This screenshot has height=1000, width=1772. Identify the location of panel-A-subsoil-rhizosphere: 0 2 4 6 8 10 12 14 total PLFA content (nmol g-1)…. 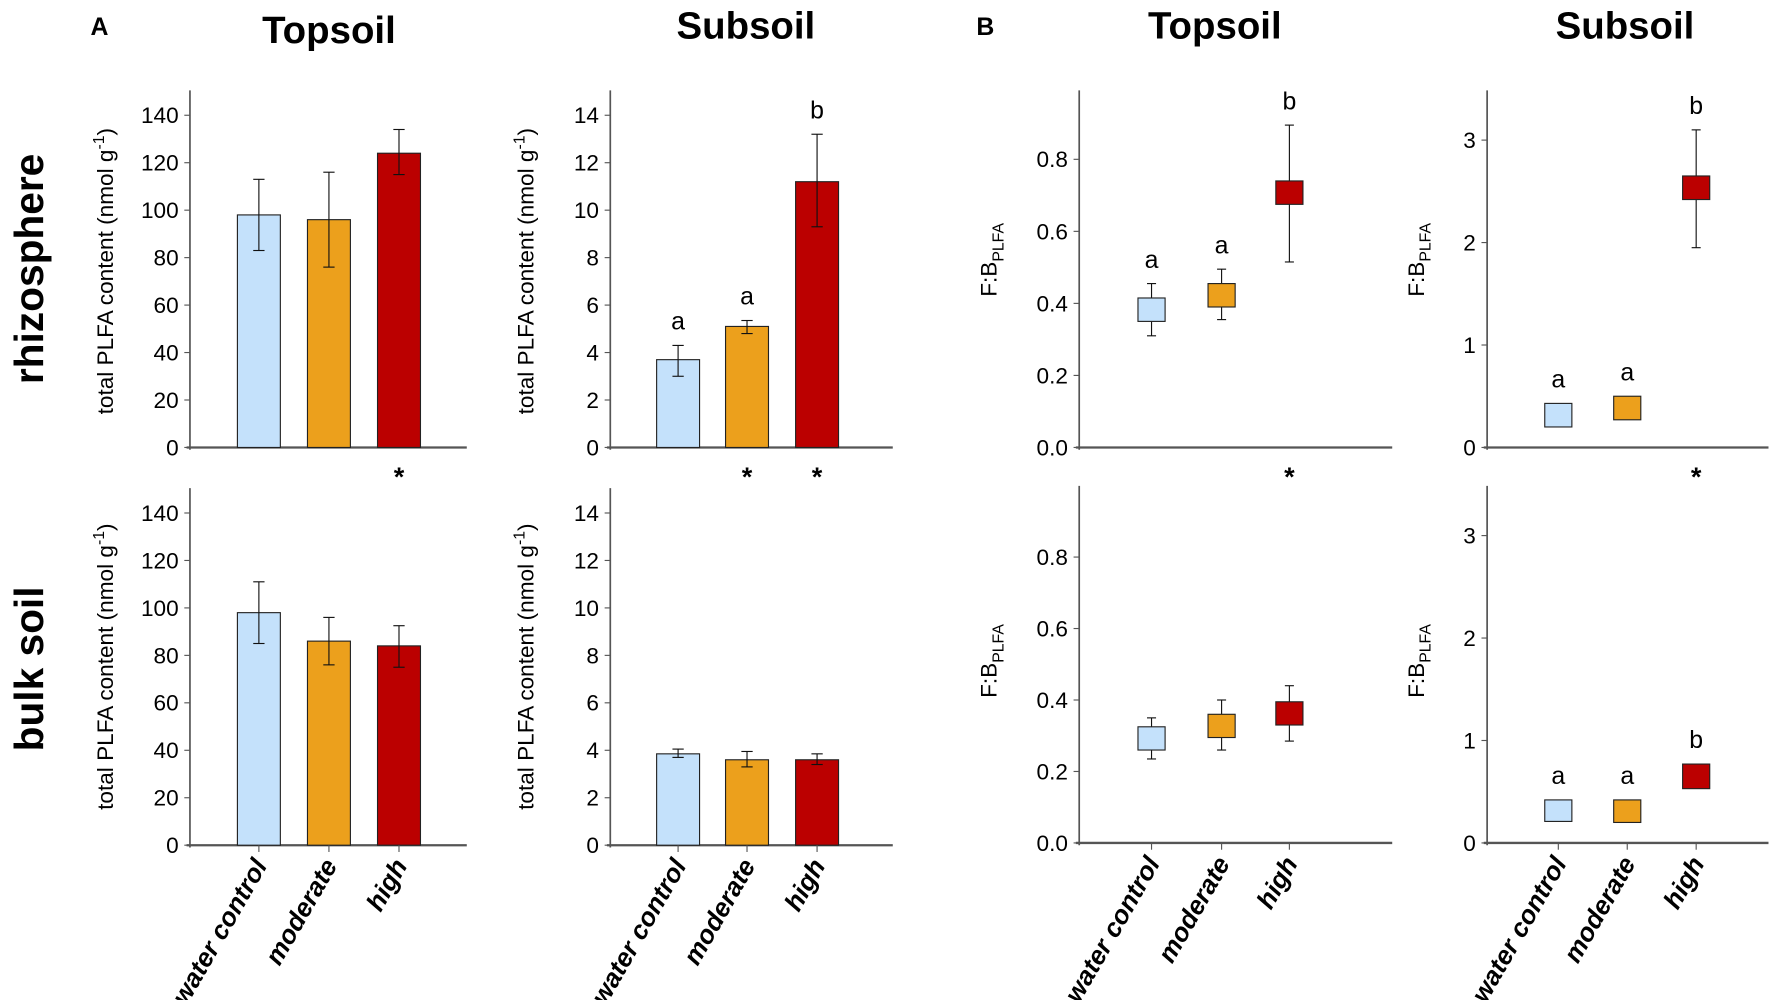
(702, 291).